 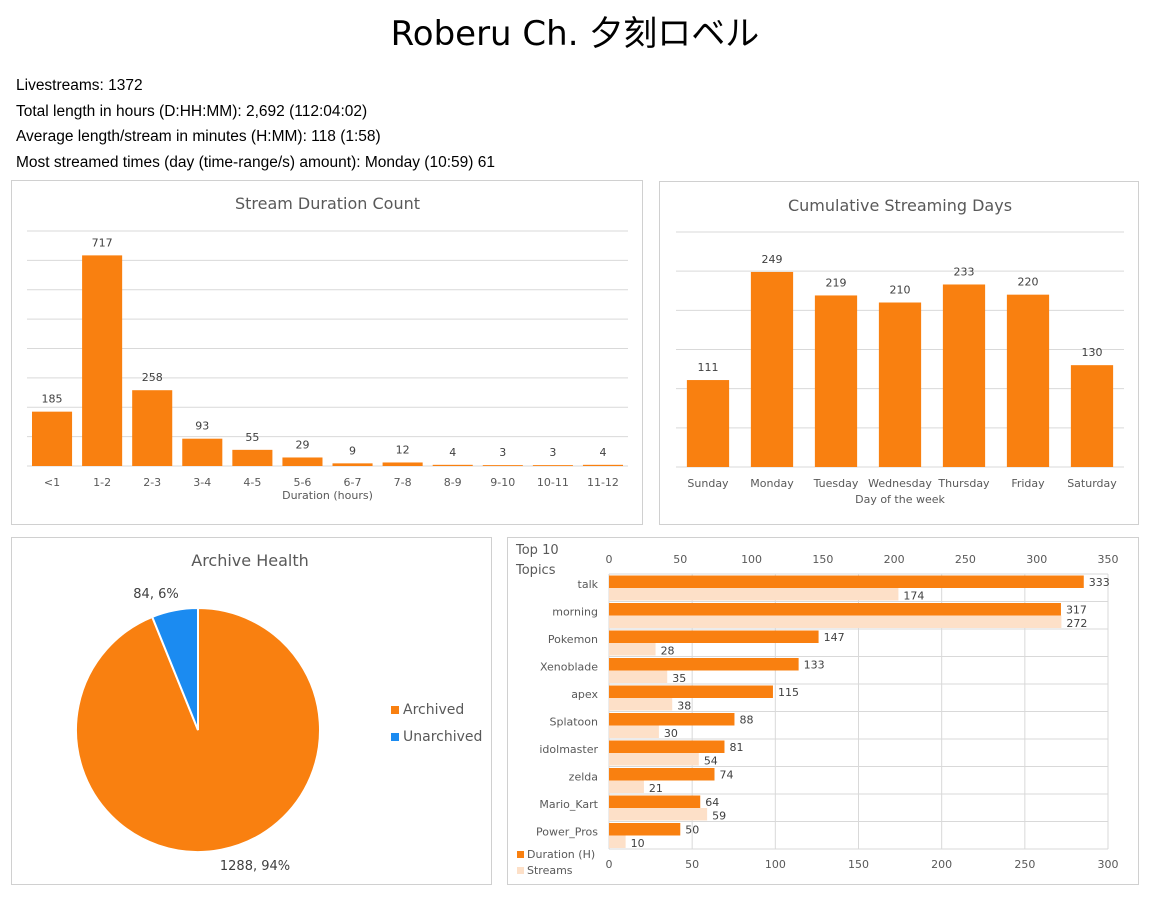 What do you see at coordinates (52, 482) in the screenshot?
I see `x-tick-label: <1` at bounding box center [52, 482].